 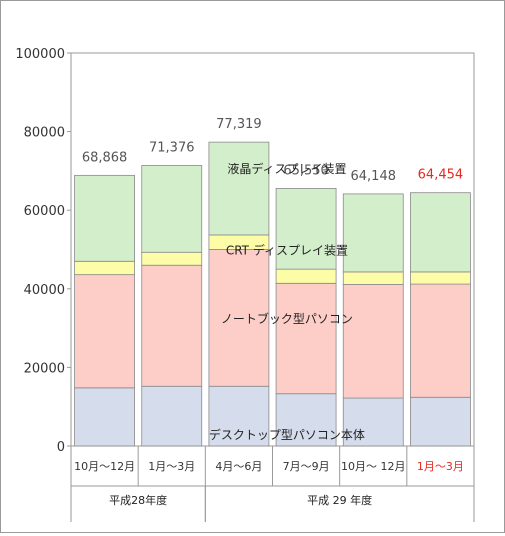 I want to click on series-label: 液晶ディスプレイ装置, so click(x=286, y=168).